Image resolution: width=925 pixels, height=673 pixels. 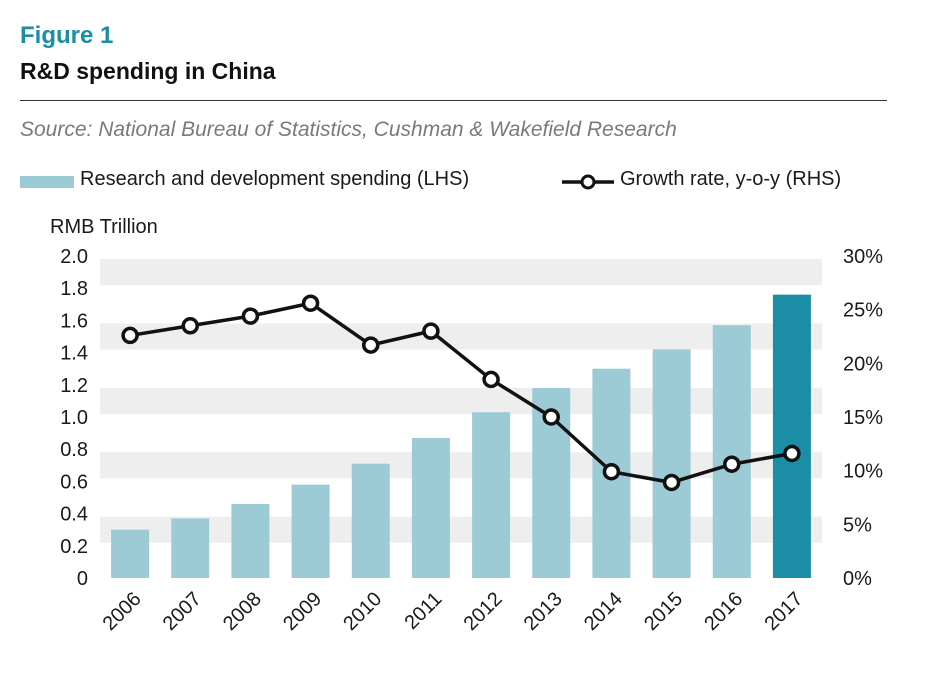 What do you see at coordinates (130, 335) in the screenshot?
I see `growth-point-2006` at bounding box center [130, 335].